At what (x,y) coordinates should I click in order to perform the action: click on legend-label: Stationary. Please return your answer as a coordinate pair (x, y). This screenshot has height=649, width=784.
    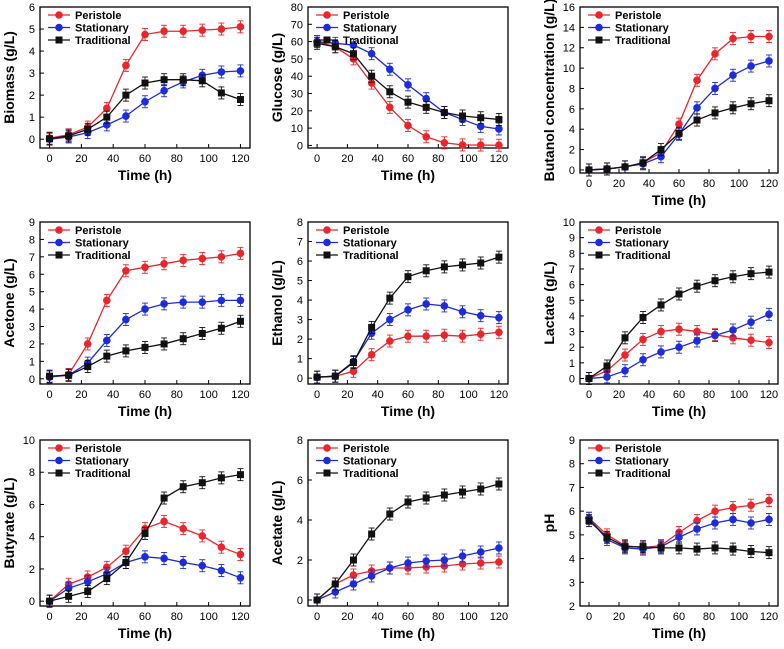
    Looking at the image, I should click on (370, 462).